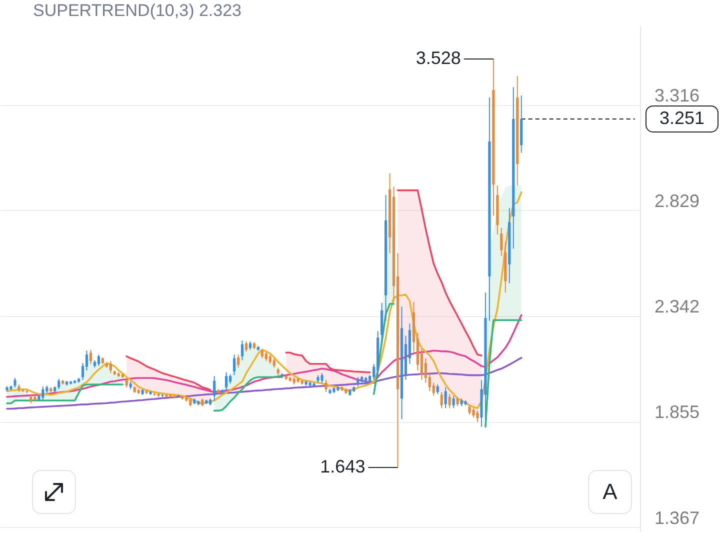 Image resolution: width=720 pixels, height=540 pixels. I want to click on y-tick-label: 1.855, so click(677, 412).